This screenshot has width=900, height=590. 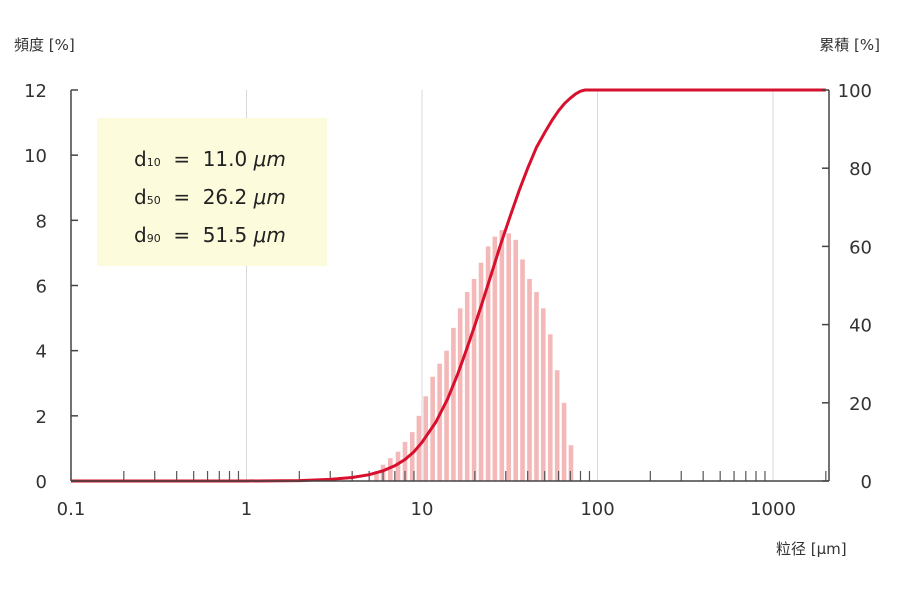 I want to click on x-axis-tick-label: 1, so click(x=246, y=509).